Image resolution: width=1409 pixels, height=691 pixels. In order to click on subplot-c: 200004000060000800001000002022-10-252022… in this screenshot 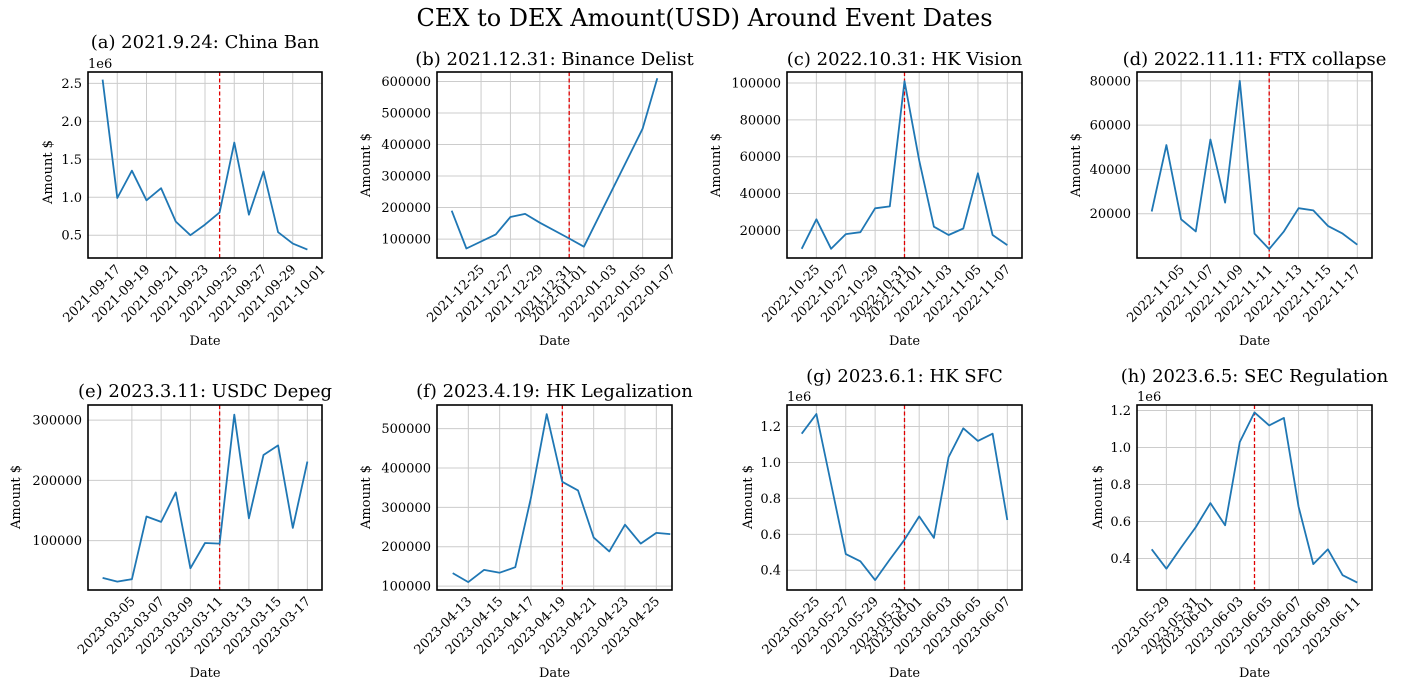, I will do `click(866, 199)`.